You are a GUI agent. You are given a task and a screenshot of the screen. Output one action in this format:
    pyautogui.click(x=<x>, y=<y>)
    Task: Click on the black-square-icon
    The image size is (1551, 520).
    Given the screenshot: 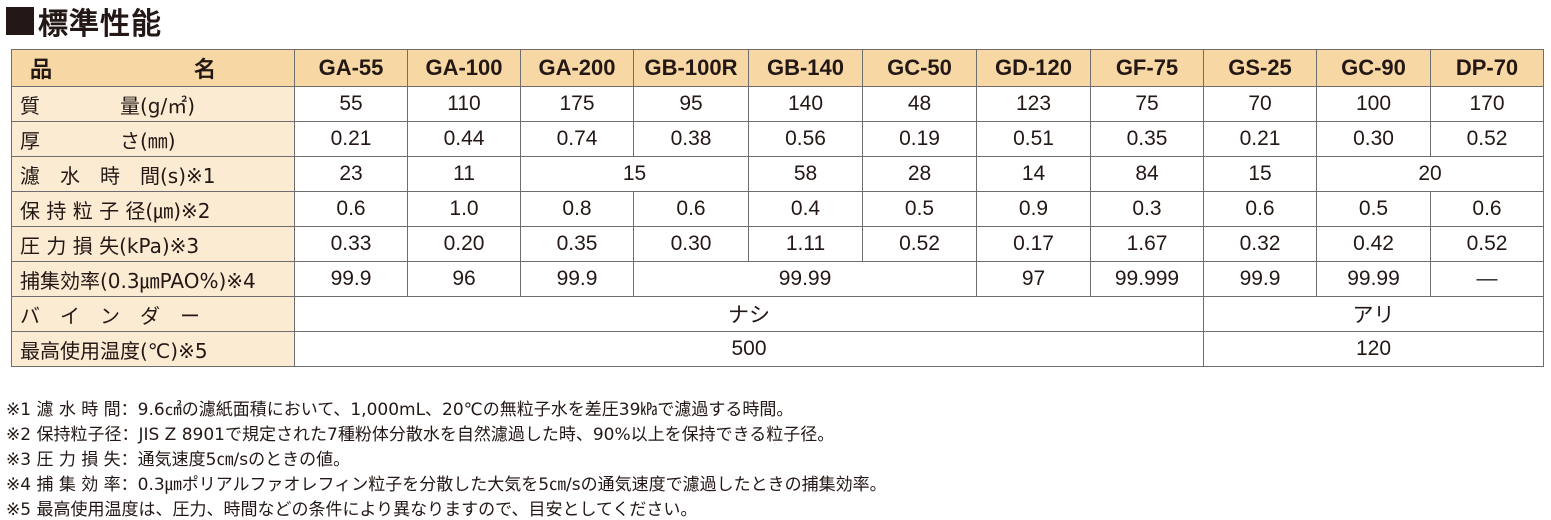 What is the action you would take?
    pyautogui.click(x=20, y=21)
    